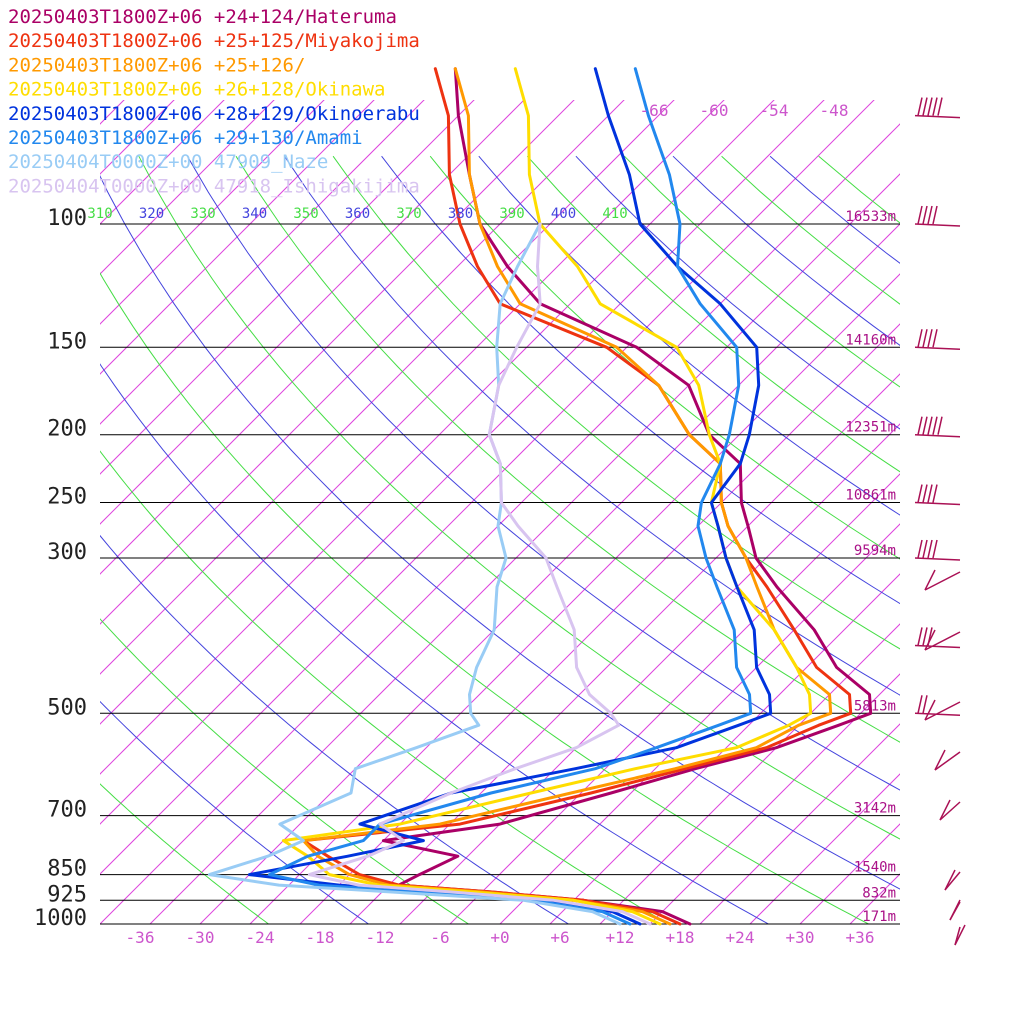 This screenshot has width=1024, height=1024. Describe the element at coordinates (214, 114) in the screenshot. I see `legend-entry: 20250403T1800Z+06 +28+129/Okinoerabu` at that location.